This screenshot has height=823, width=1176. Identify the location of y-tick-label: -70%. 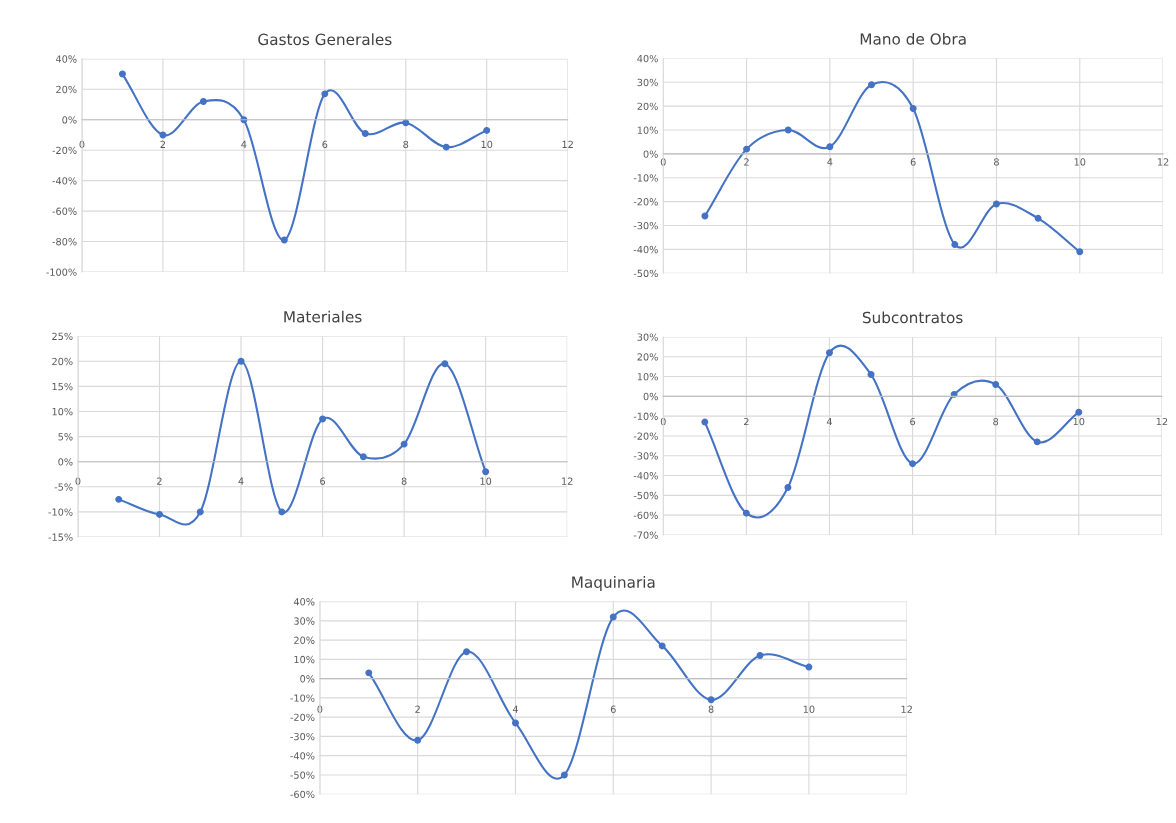
(645, 535).